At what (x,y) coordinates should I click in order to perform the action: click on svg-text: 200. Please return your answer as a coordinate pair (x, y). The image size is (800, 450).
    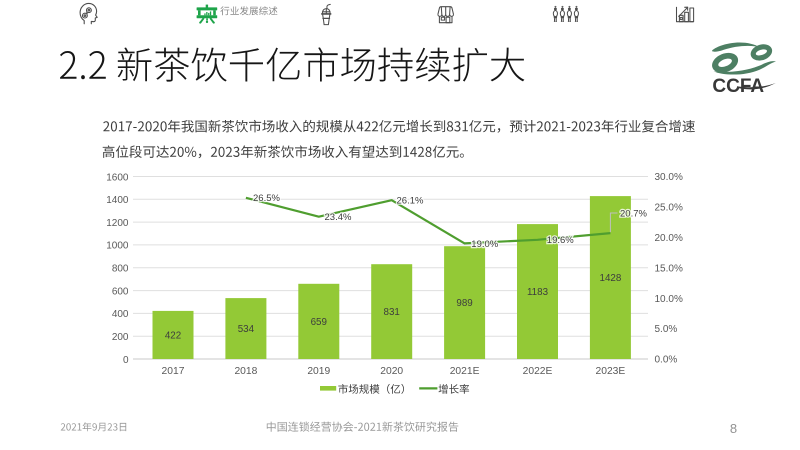
    Looking at the image, I should click on (120, 337).